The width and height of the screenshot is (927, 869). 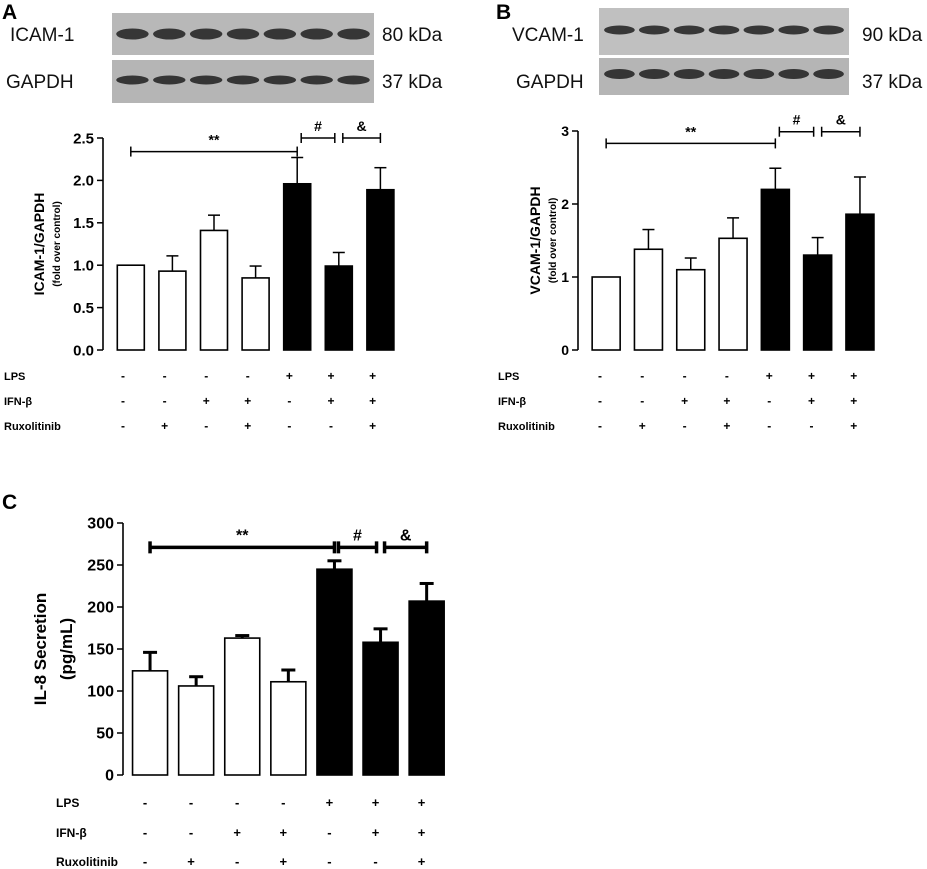 I want to click on chart-c-y-label-sub: (pg/mL), so click(x=66, y=649).